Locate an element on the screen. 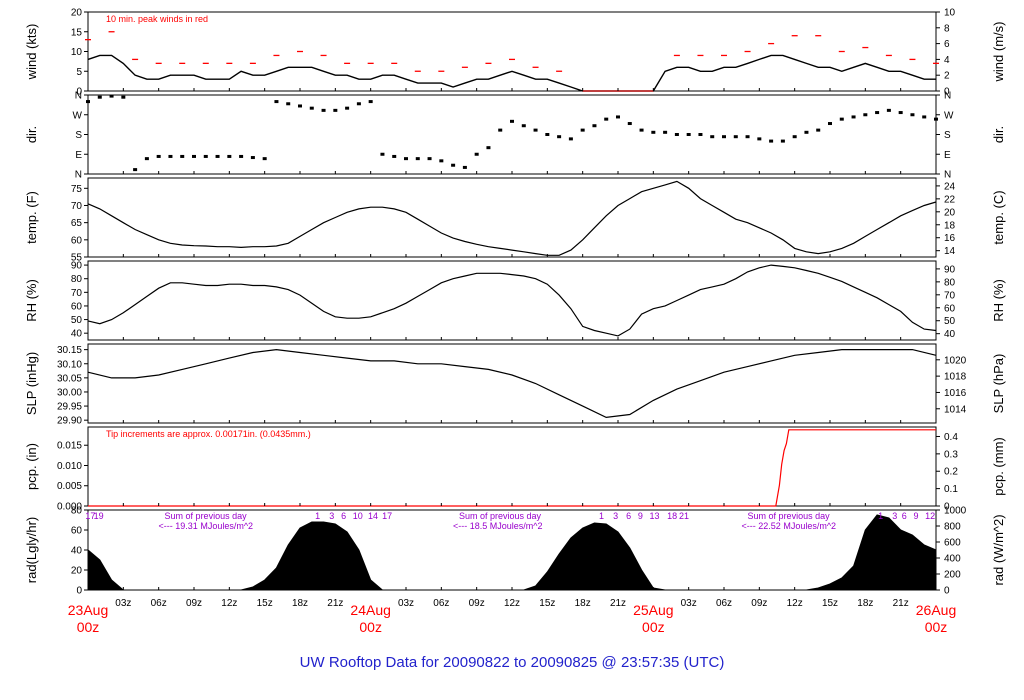 This screenshot has width=1024, height=700. y-tick-label-left: 90 is located at coordinates (77, 266).